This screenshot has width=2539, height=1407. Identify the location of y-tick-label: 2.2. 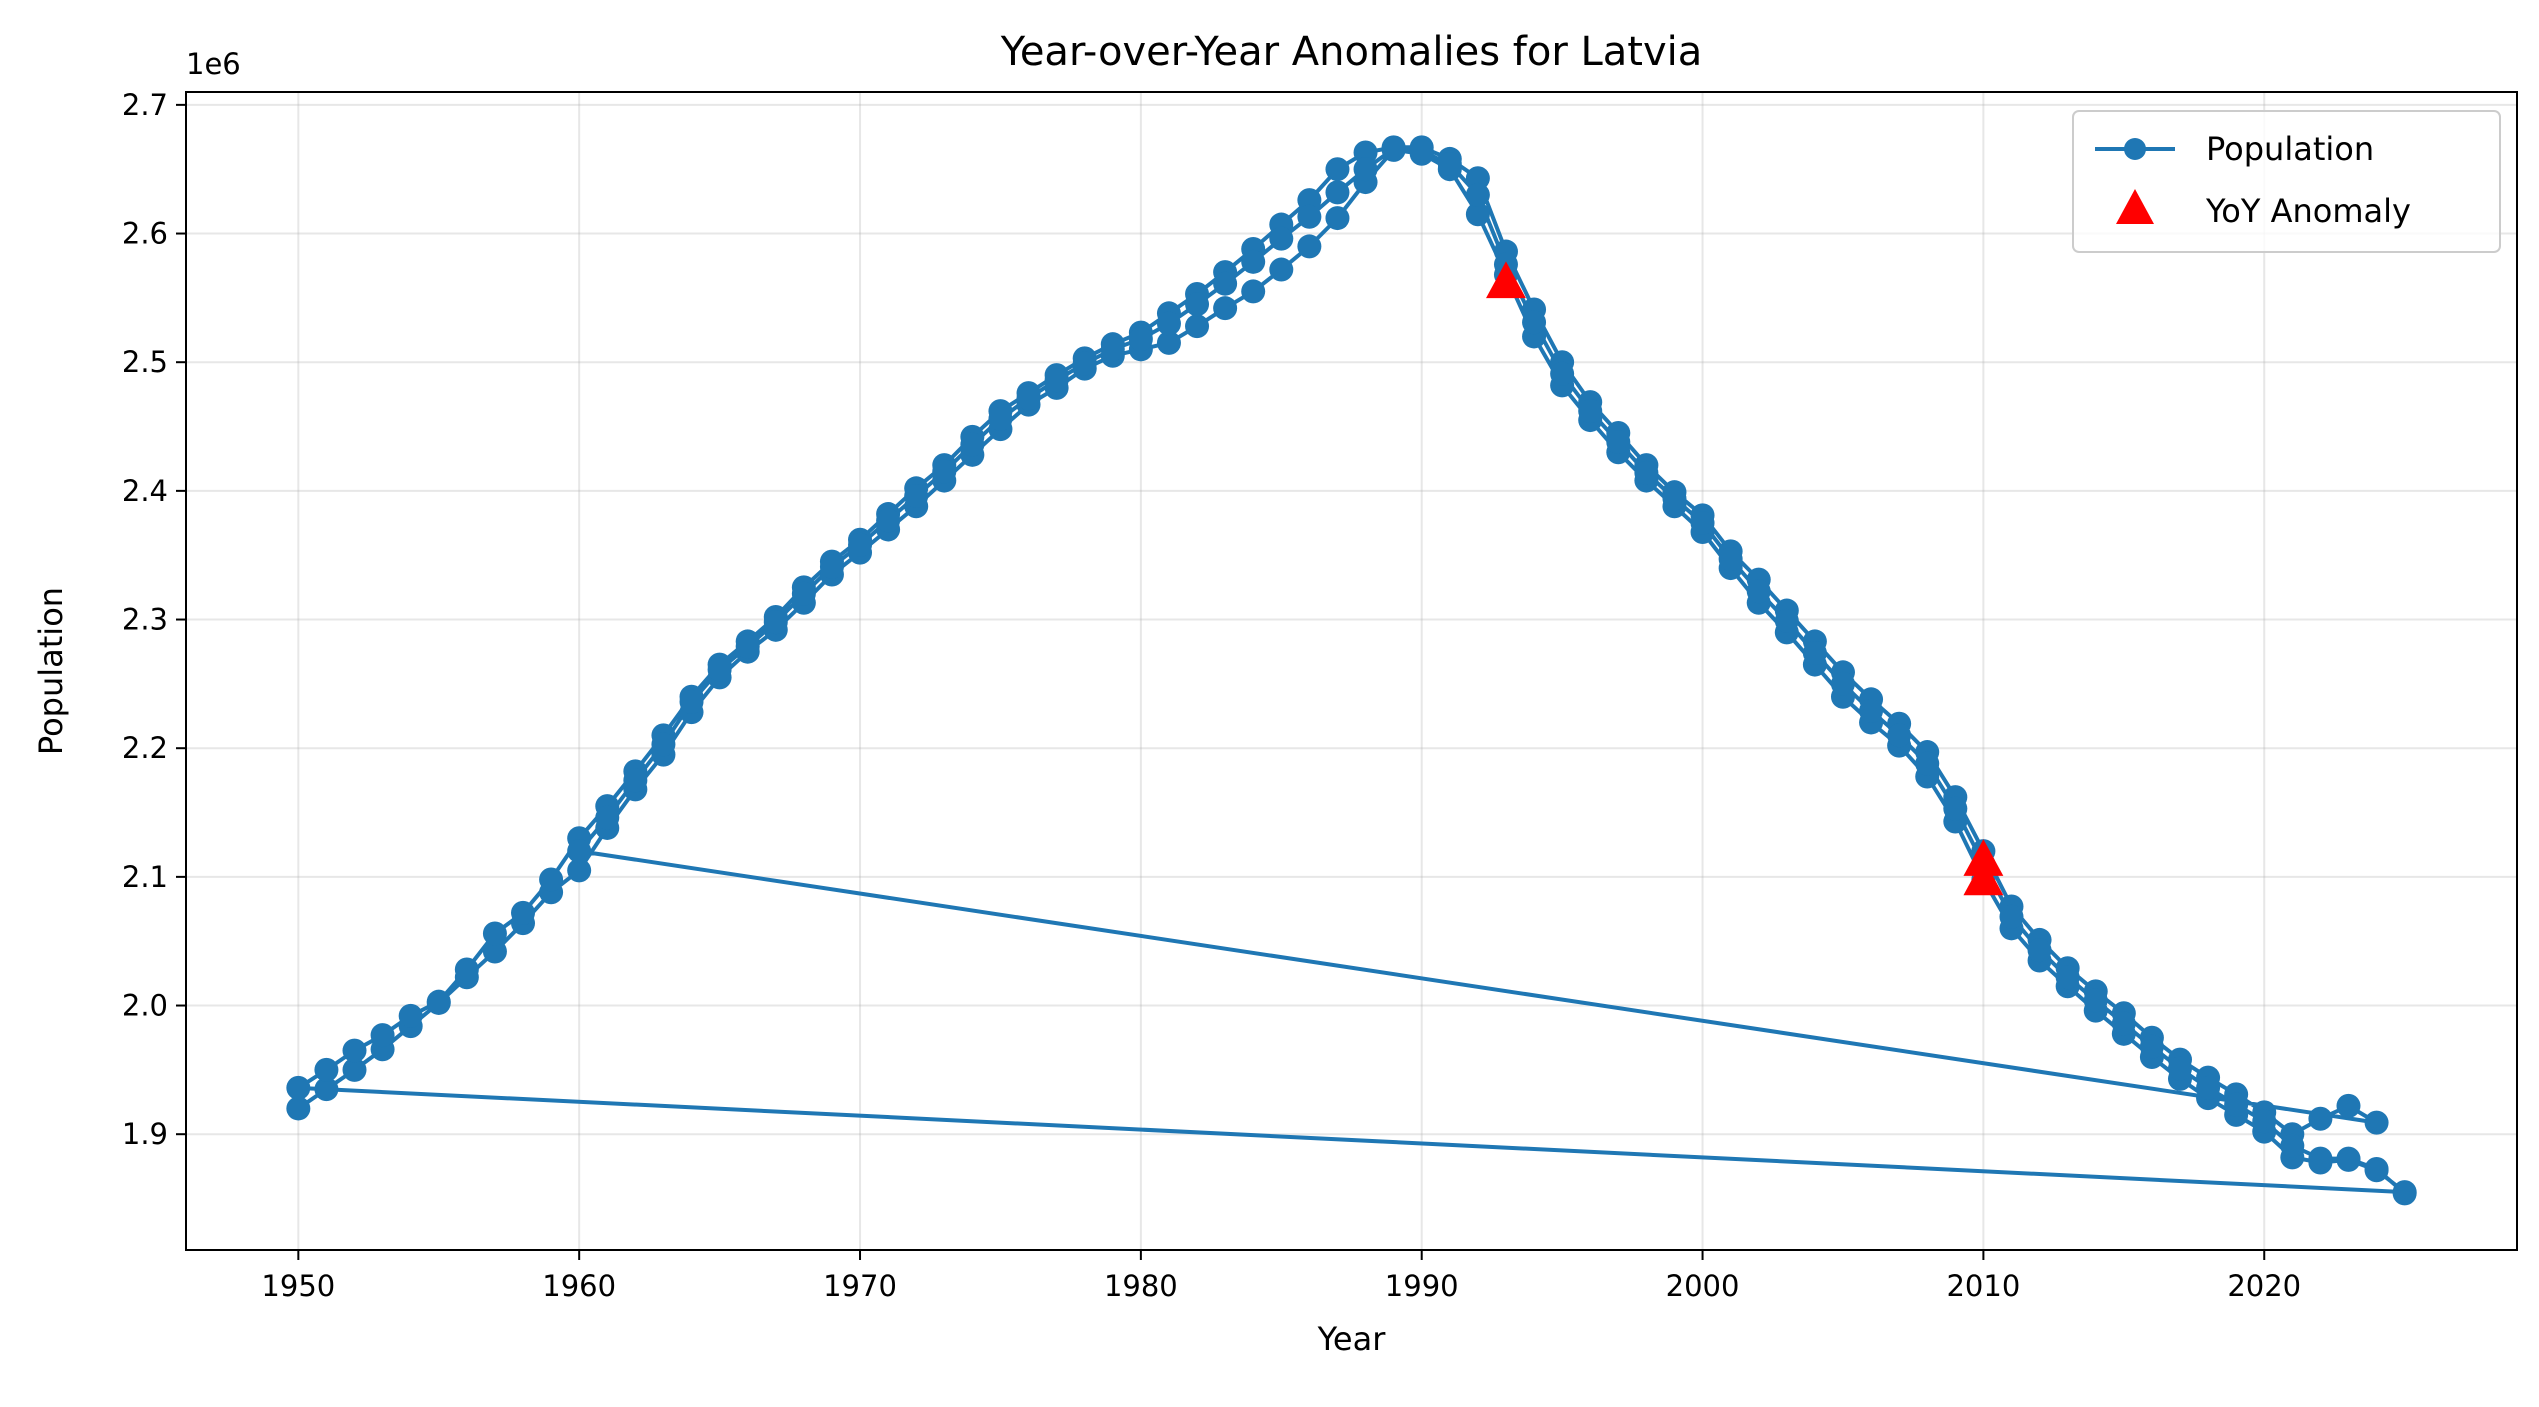
(145, 748).